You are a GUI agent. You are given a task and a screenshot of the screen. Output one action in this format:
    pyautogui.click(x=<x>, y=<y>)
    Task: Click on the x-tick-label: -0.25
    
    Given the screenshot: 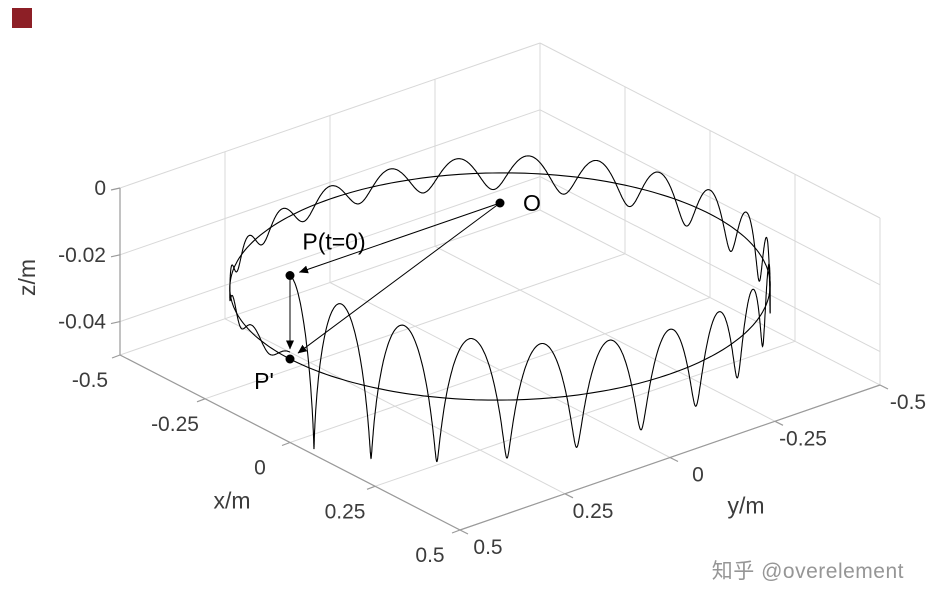 What is the action you would take?
    pyautogui.click(x=175, y=424)
    